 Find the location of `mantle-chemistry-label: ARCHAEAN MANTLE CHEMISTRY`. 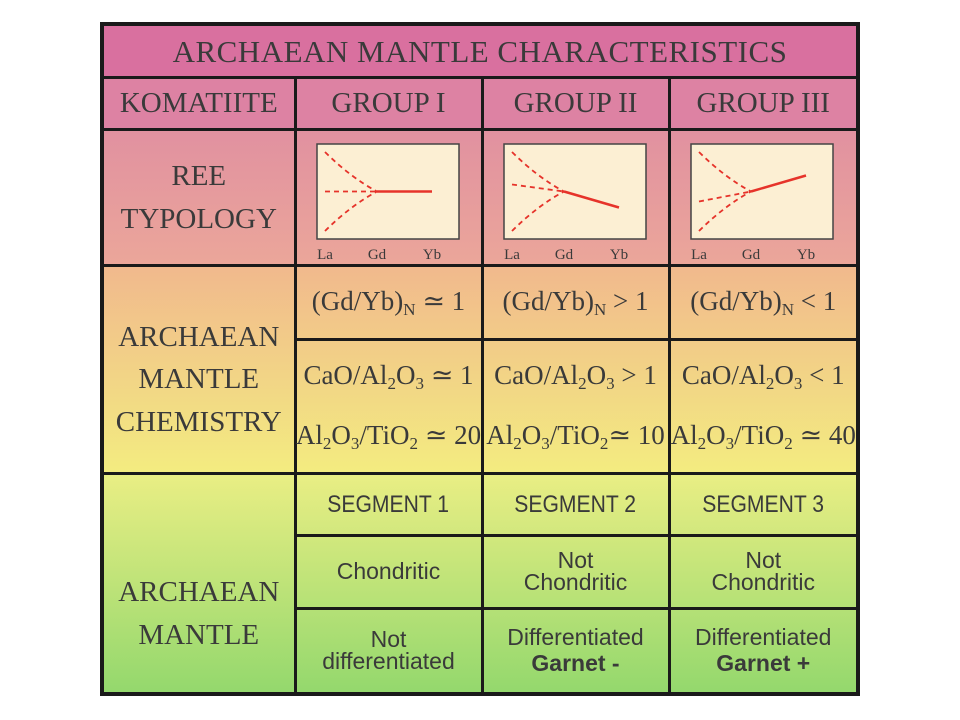

mantle-chemistry-label: ARCHAEAN MANTLE CHEMISTRY is located at coordinates (199, 369).